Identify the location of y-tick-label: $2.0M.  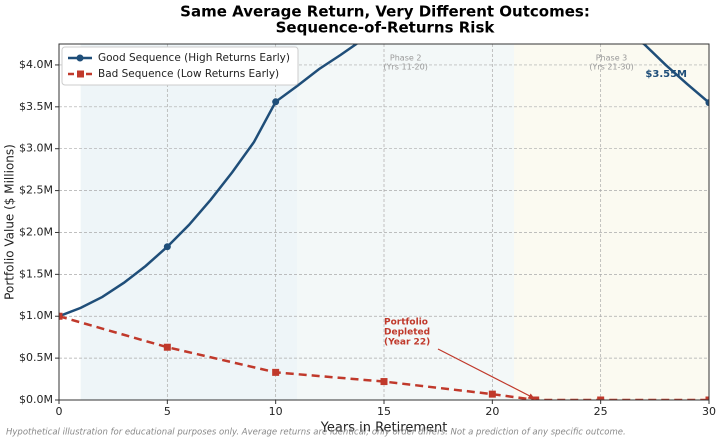
(36, 231).